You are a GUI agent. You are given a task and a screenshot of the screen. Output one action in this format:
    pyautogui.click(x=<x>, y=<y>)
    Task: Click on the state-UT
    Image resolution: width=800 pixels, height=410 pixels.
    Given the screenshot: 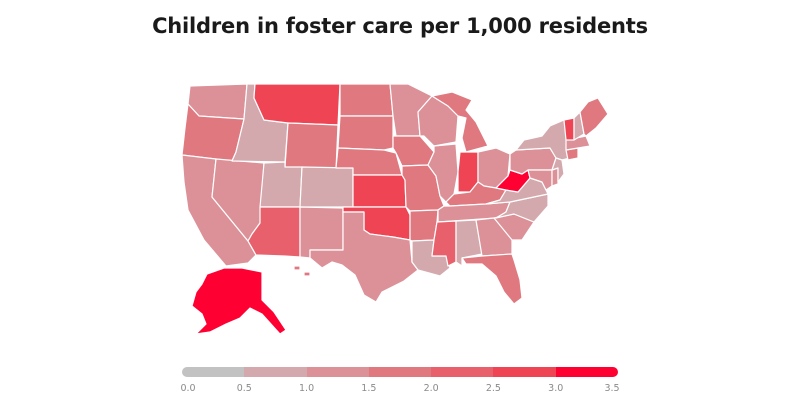 What is the action you would take?
    pyautogui.click(x=281, y=184)
    